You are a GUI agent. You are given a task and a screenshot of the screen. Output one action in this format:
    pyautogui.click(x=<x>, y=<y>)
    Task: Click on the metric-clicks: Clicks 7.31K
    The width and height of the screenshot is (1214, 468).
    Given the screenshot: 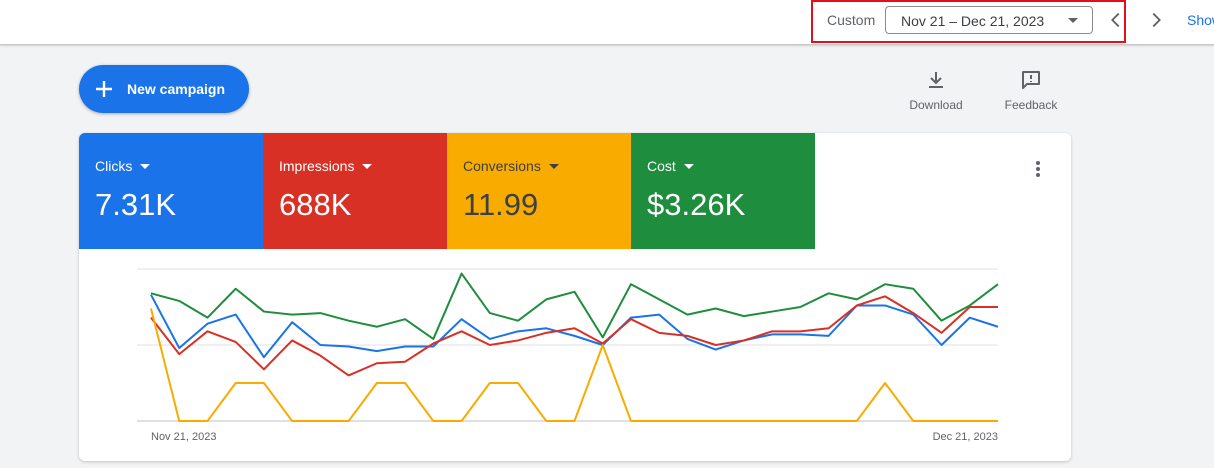 What is the action you would take?
    pyautogui.click(x=171, y=191)
    